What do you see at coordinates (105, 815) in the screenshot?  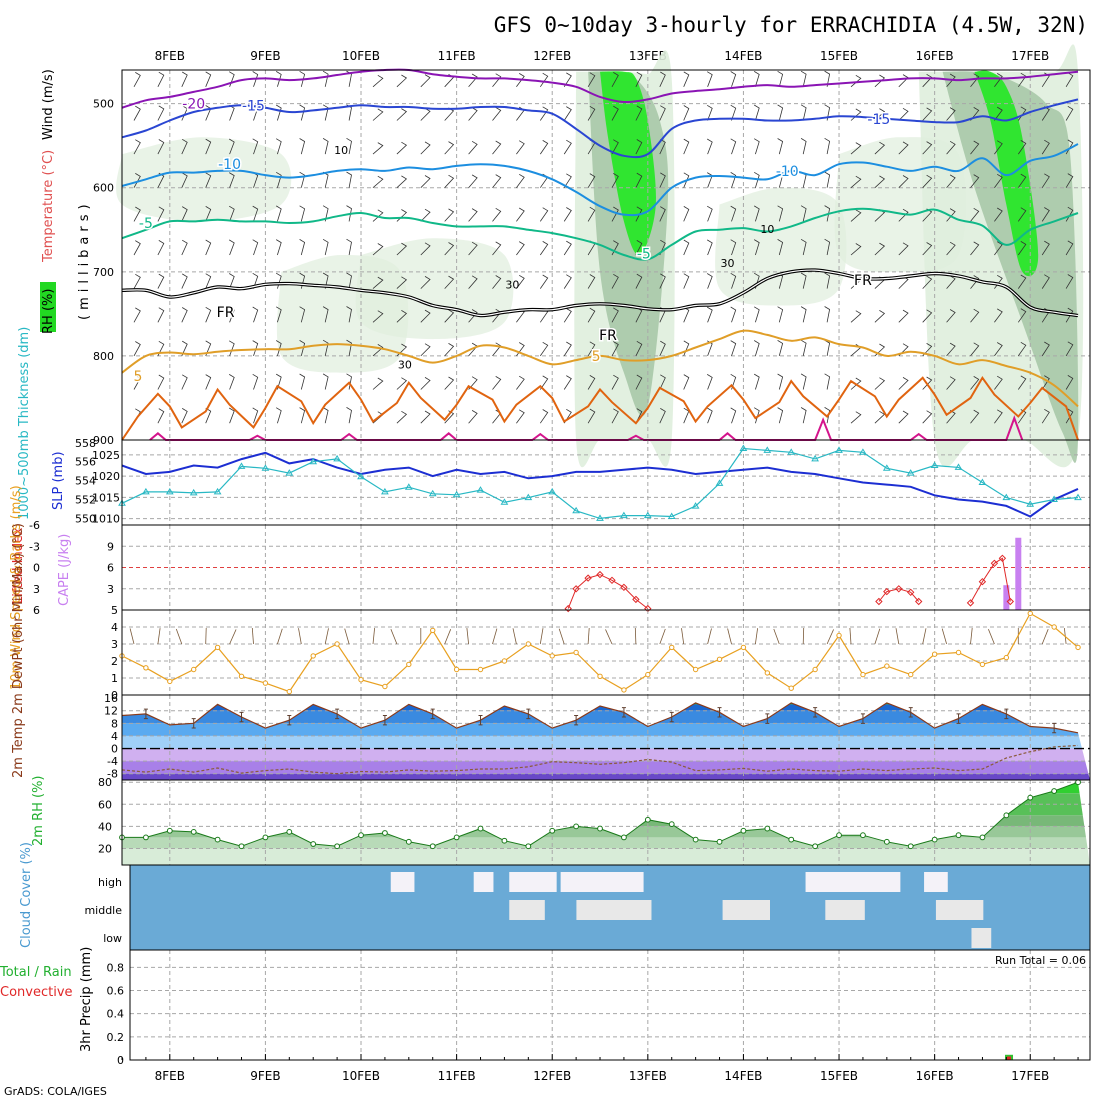 I see `rh2m-axis: 20 40 60 80` at bounding box center [105, 815].